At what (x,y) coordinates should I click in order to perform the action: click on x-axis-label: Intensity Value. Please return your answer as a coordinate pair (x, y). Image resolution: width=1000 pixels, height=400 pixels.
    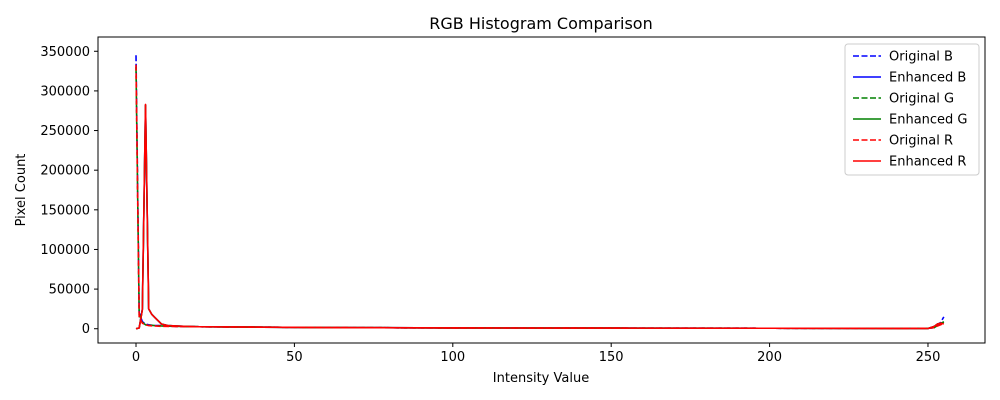
    Looking at the image, I should click on (541, 378).